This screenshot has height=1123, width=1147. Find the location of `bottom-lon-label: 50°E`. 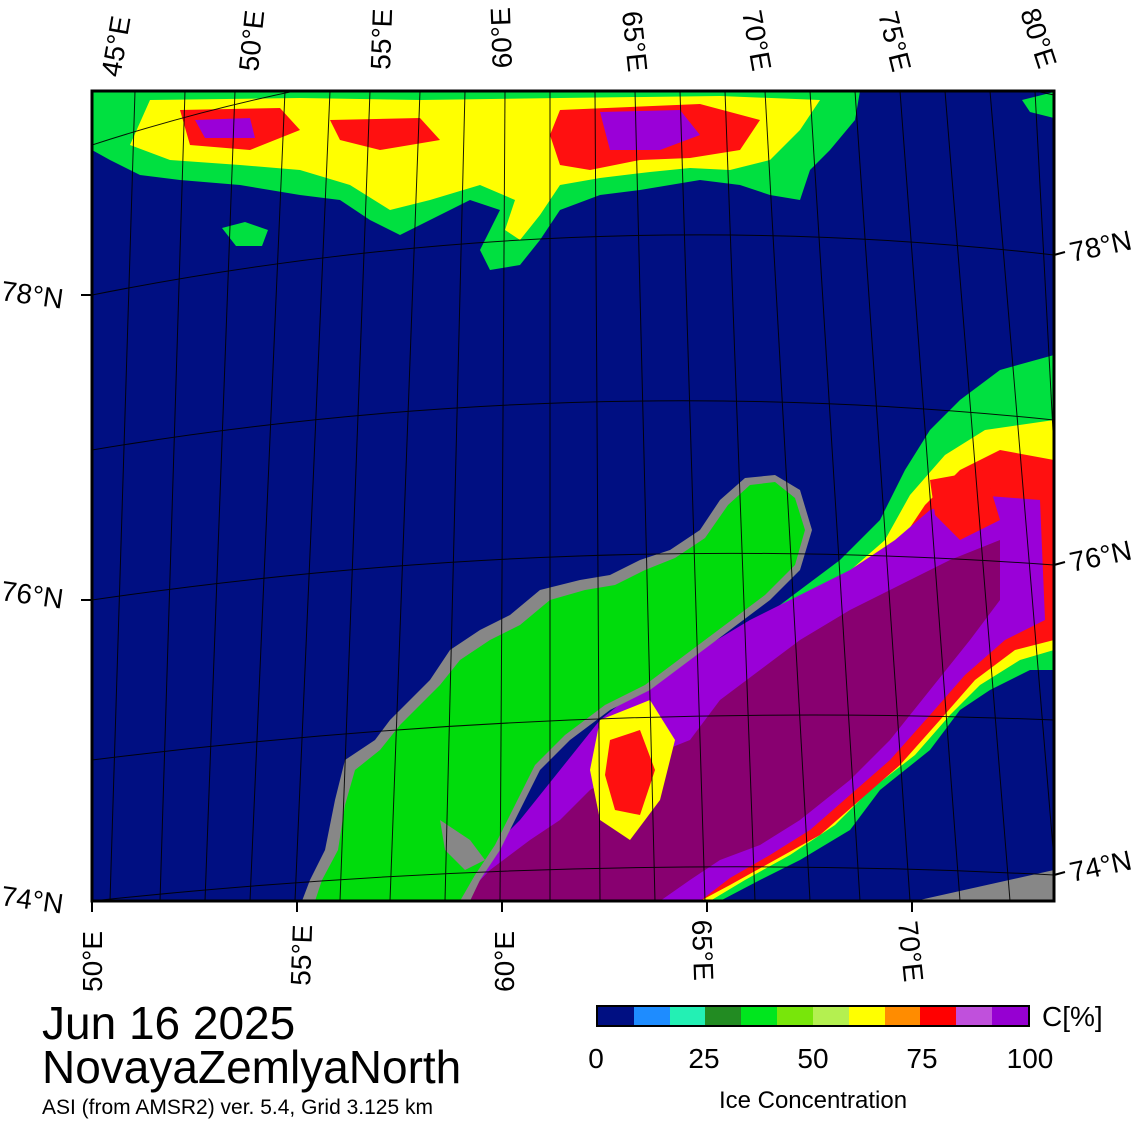

bottom-lon-label: 50°E is located at coordinates (92, 961).